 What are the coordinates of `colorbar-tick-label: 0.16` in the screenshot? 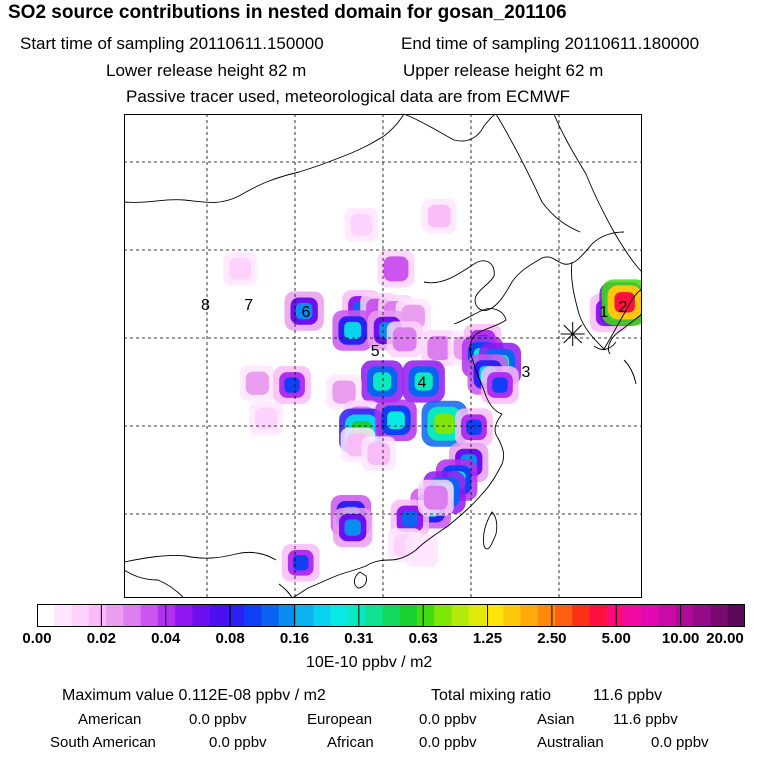 It's located at (294, 638).